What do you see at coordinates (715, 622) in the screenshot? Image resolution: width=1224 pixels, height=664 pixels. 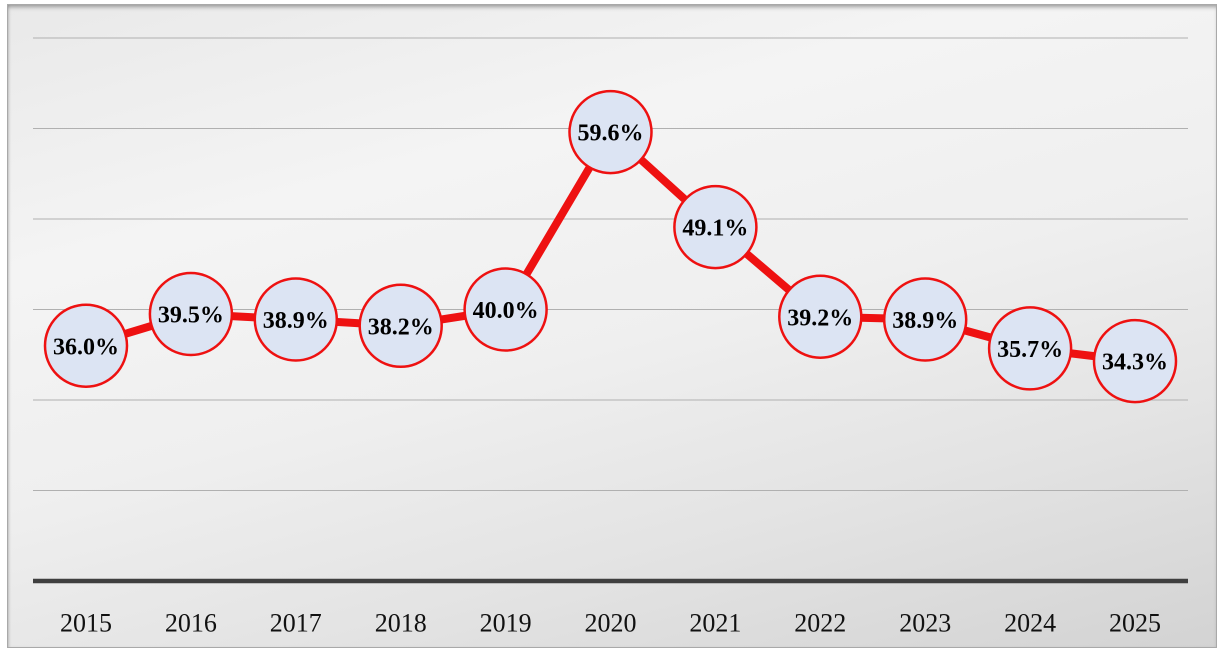 I see `x-axis-tick-label: 2021` at bounding box center [715, 622].